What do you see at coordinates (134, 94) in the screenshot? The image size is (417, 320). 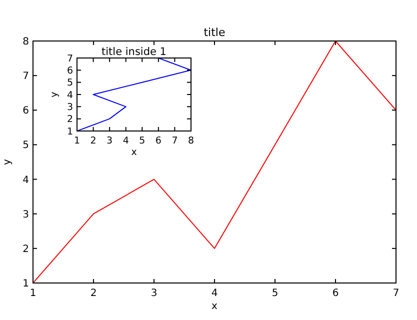 I see `line-series` at bounding box center [134, 94].